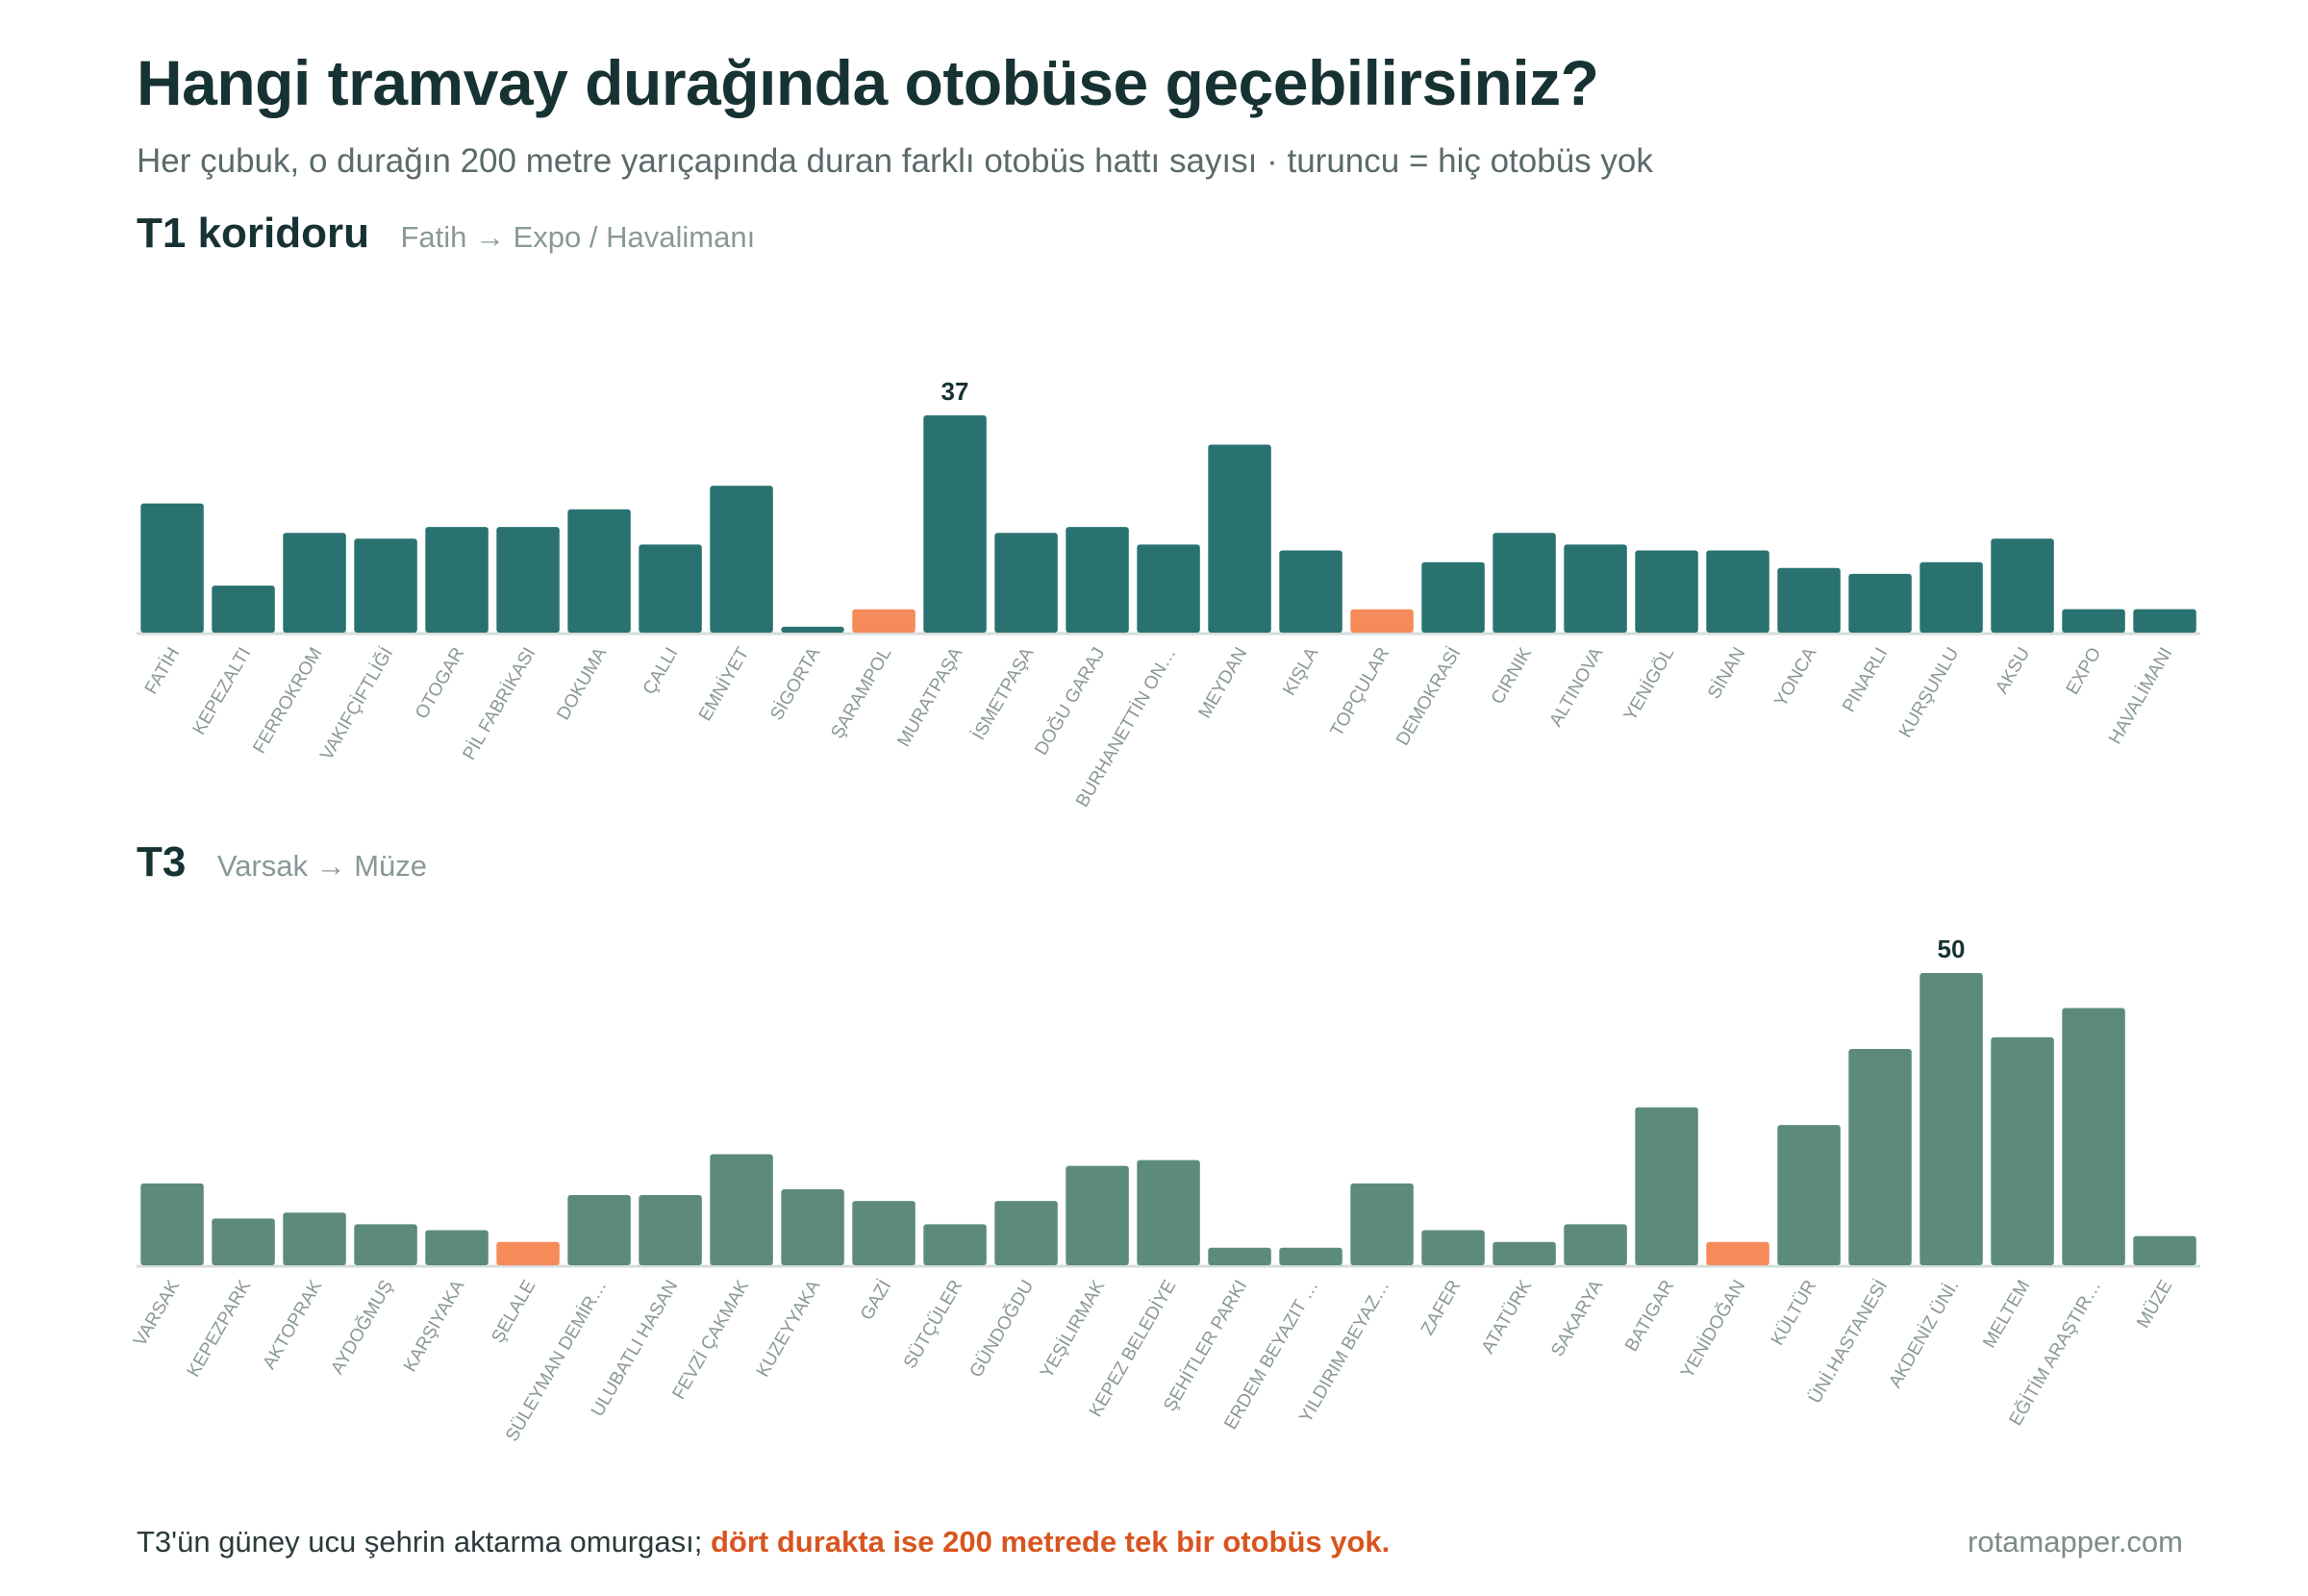 The image size is (2308, 1596). I want to click on t1-category-label: ALTINOVA, so click(1577, 687).